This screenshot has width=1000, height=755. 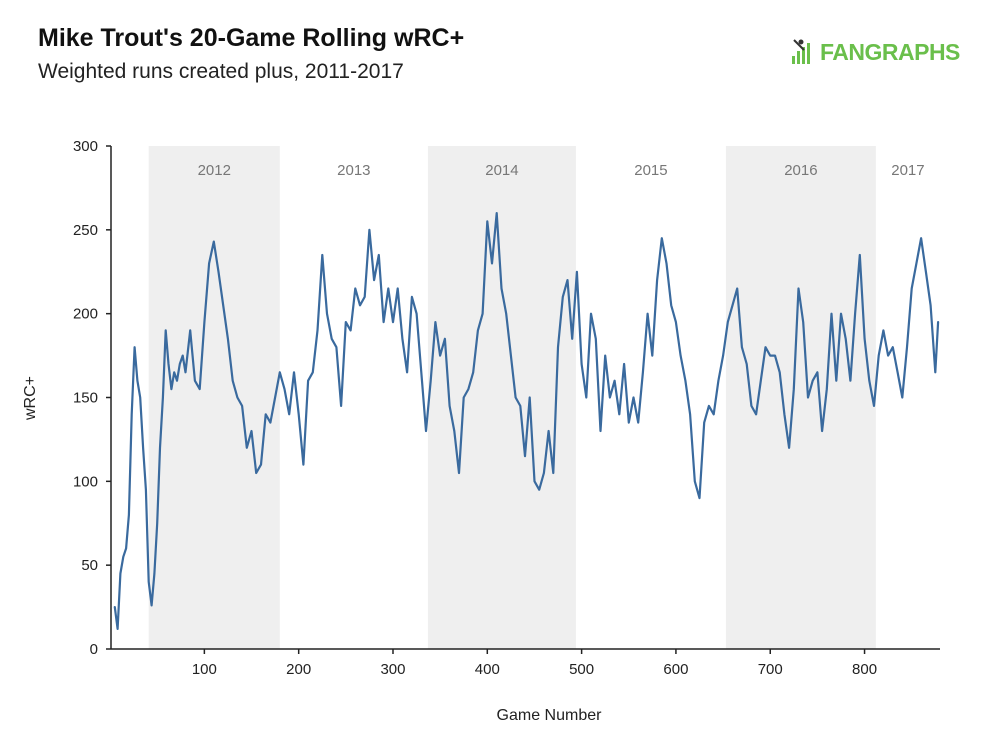 What do you see at coordinates (353, 170) in the screenshot?
I see `season-label-2013: 2013` at bounding box center [353, 170].